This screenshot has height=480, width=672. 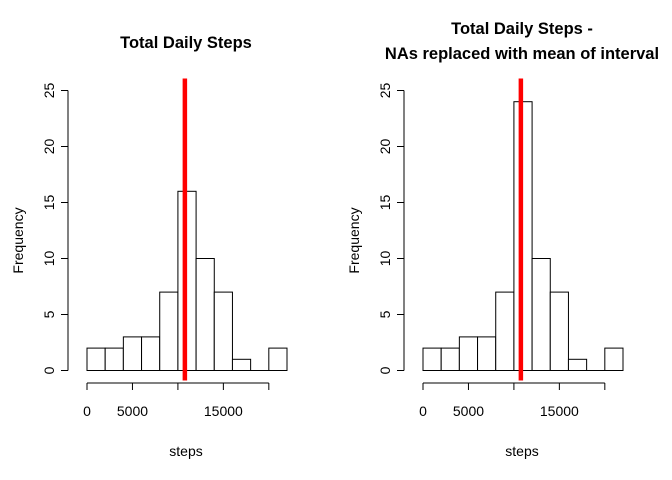 What do you see at coordinates (186, 43) in the screenshot?
I see `chart-title-line: Total Daily Steps` at bounding box center [186, 43].